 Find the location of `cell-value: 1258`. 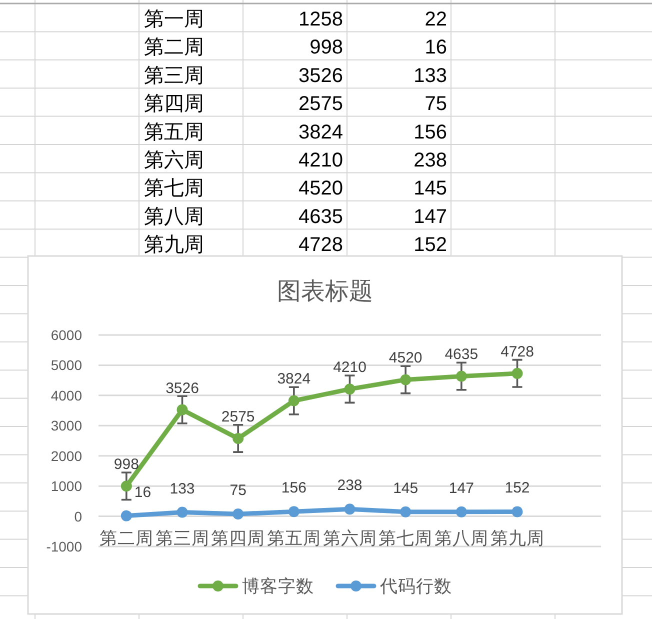

cell-value: 1258 is located at coordinates (320, 19).